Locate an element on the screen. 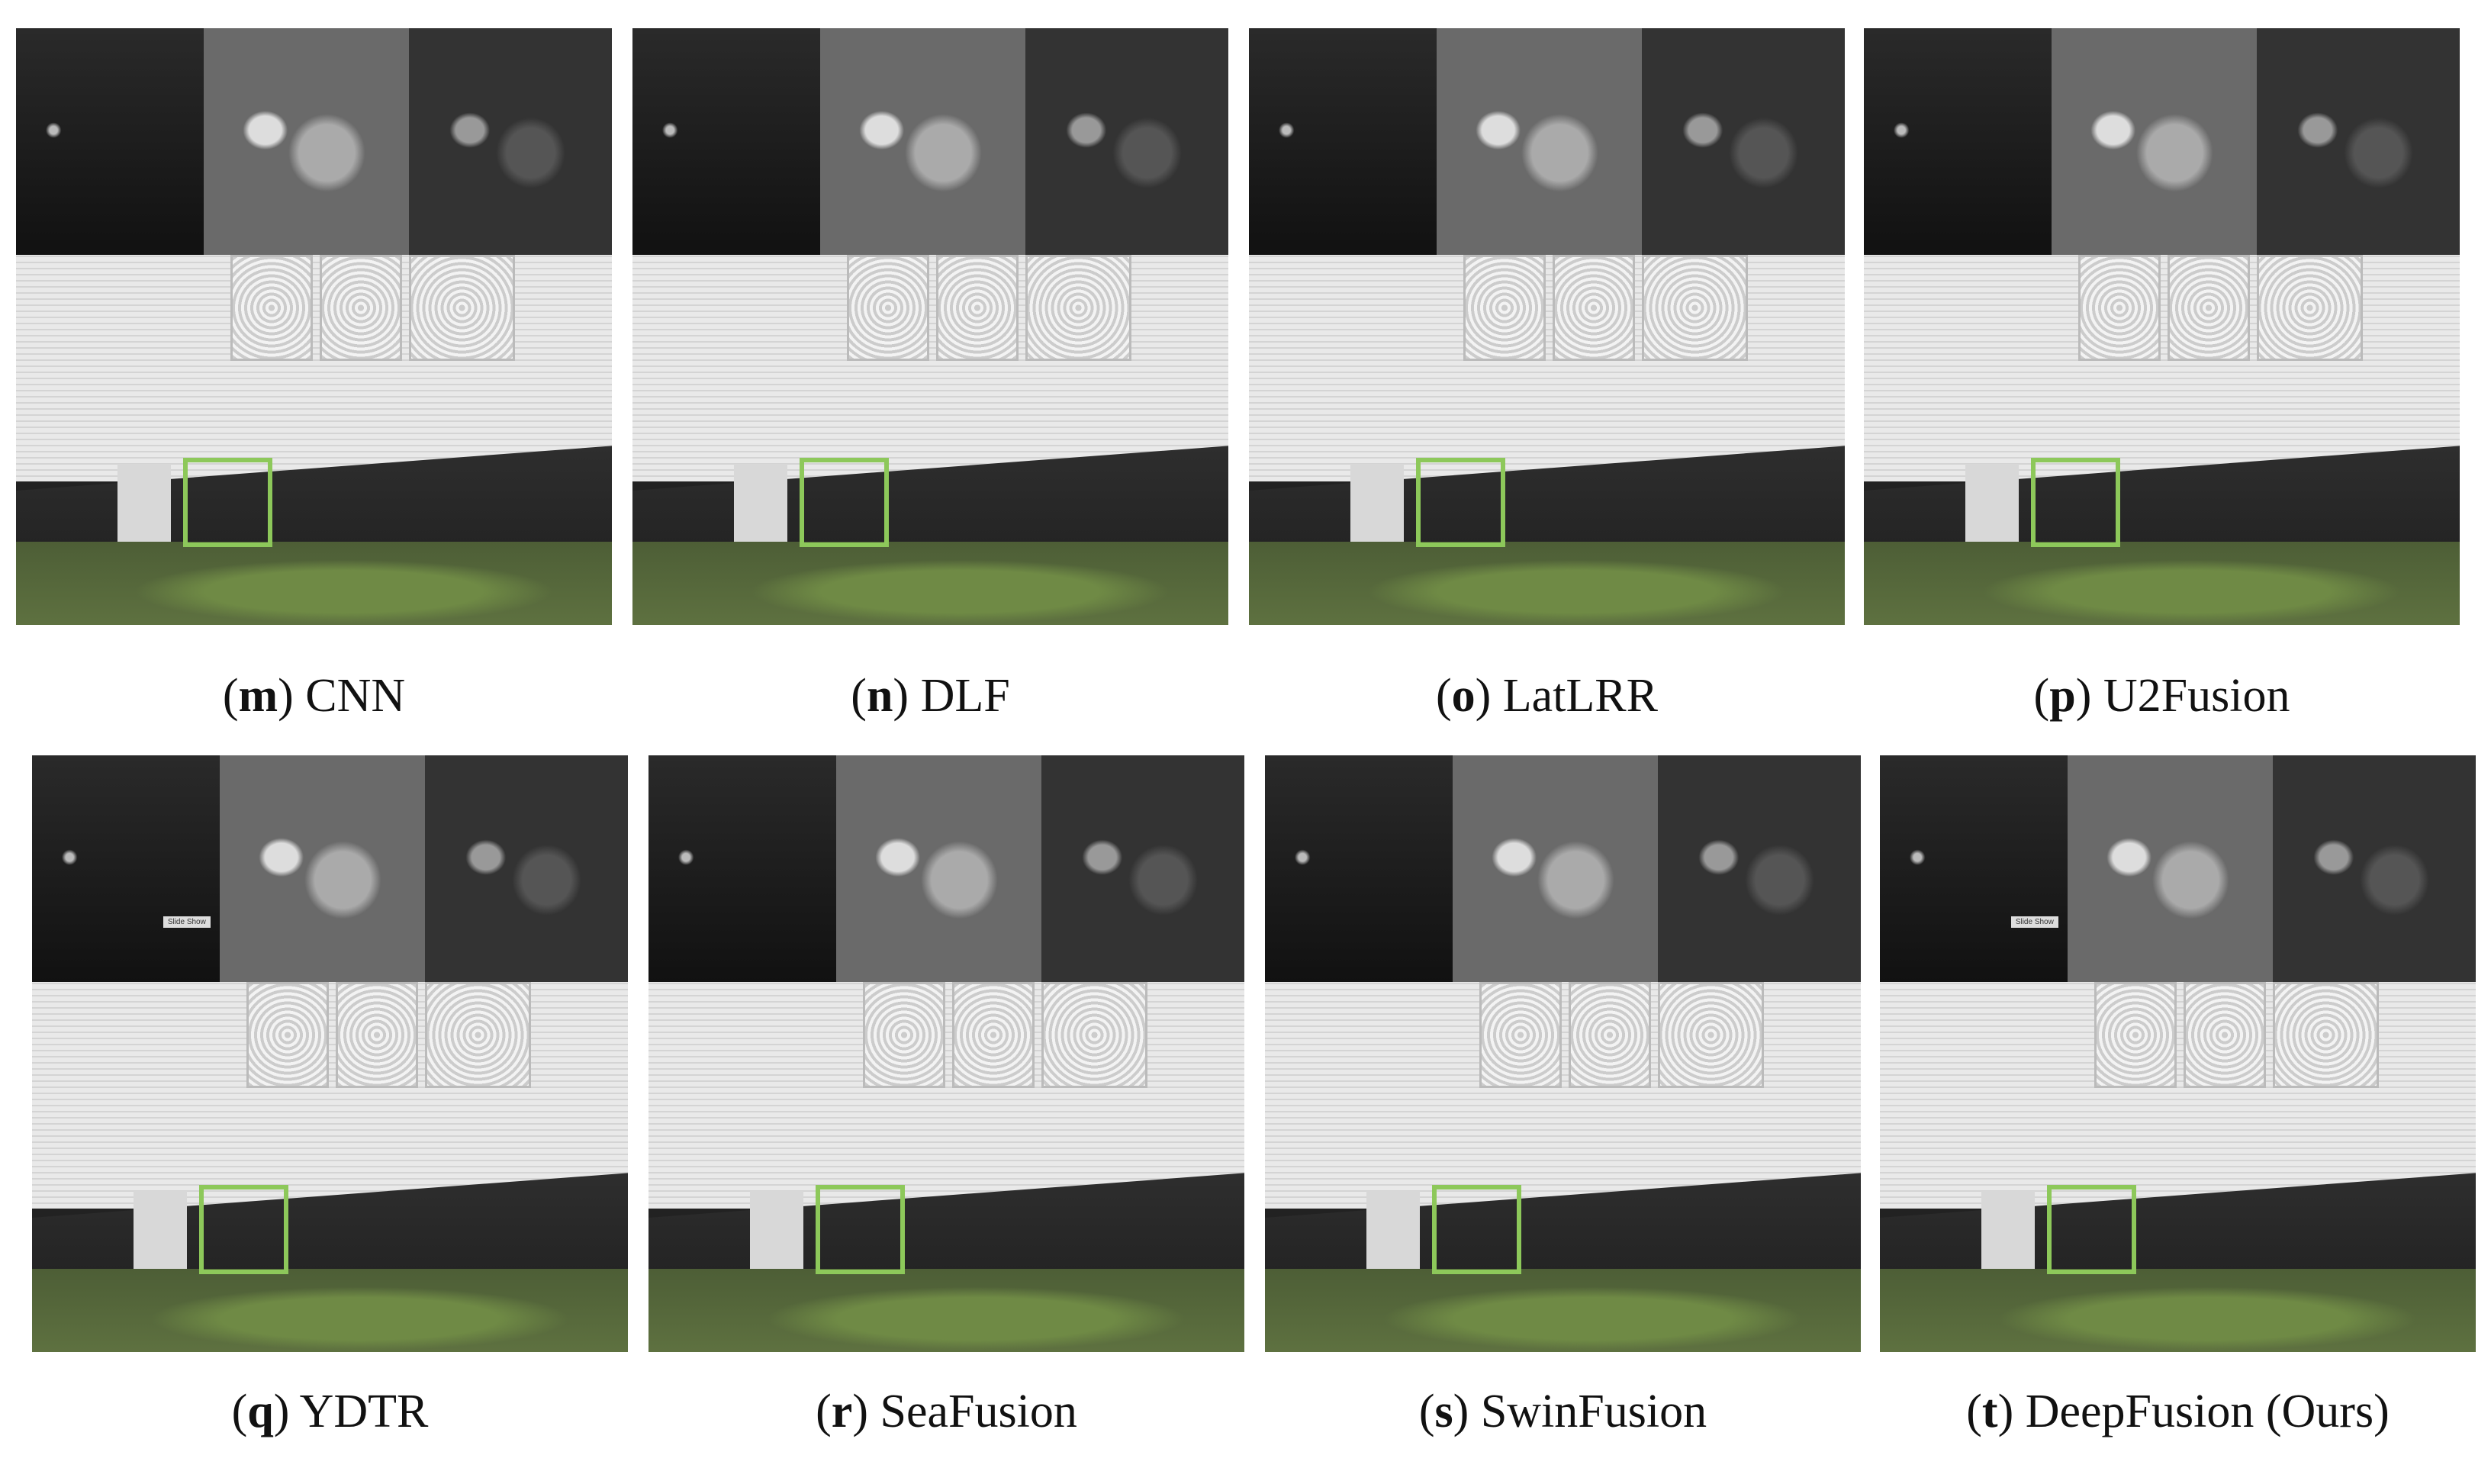 The image size is (2491, 1484). panel-letter: n is located at coordinates (879, 696).